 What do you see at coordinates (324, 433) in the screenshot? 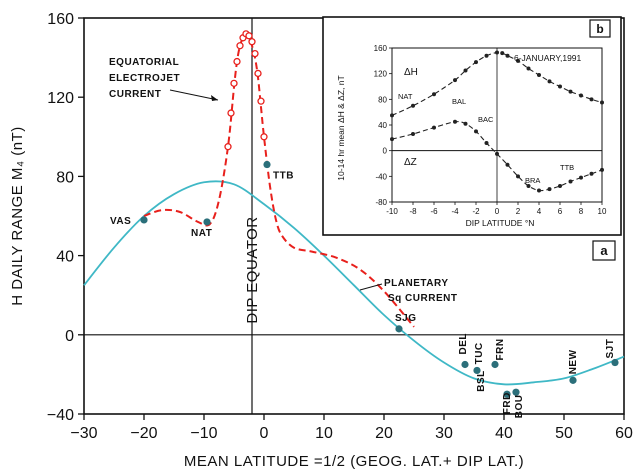
I see `x-tick-label: 10` at bounding box center [324, 433].